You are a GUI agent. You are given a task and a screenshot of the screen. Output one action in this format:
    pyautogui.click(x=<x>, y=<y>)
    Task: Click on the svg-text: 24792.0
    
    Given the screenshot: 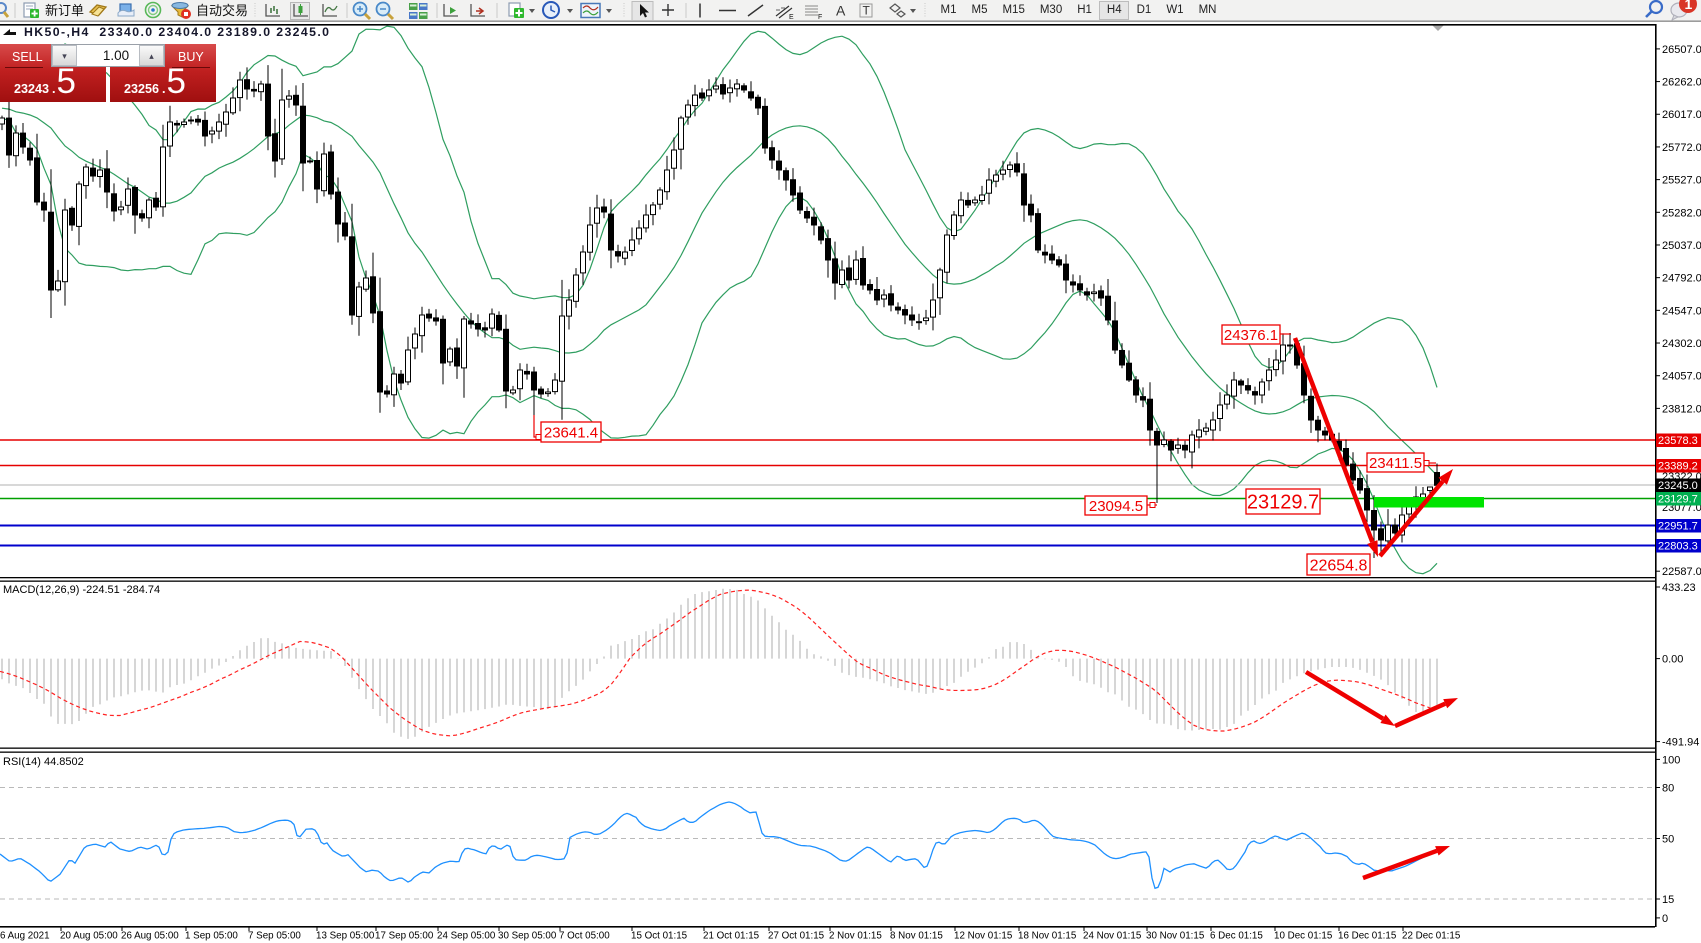 What is the action you would take?
    pyautogui.click(x=1681, y=279)
    